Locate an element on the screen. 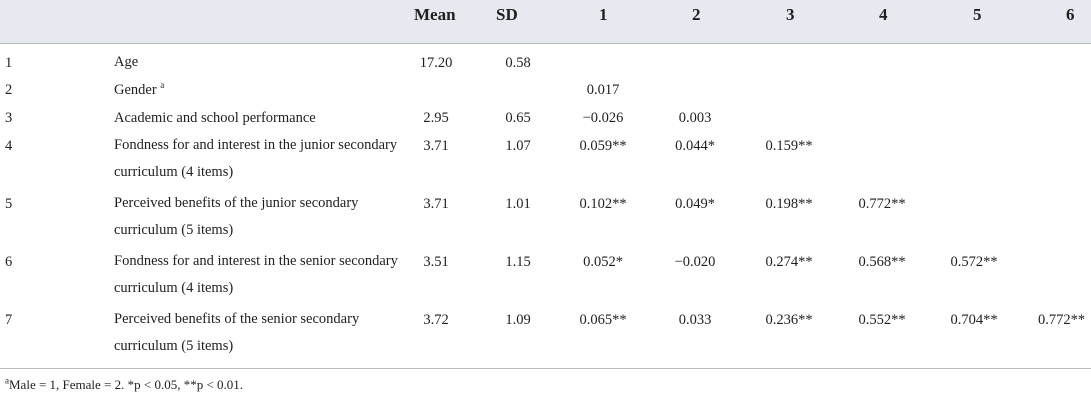  cell-c4: 0.568** is located at coordinates (882, 262).